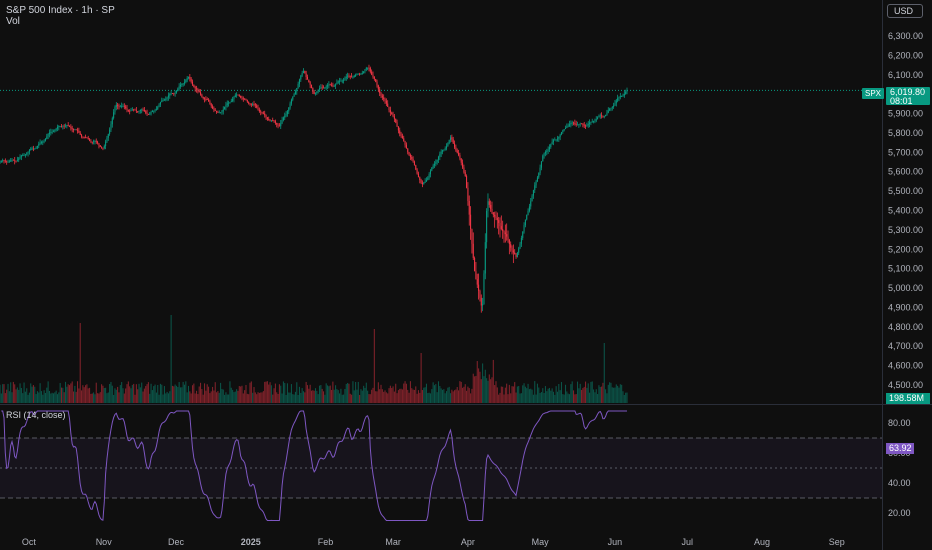 Image resolution: width=932 pixels, height=550 pixels. Describe the element at coordinates (905, 327) in the screenshot. I see `price-tick-label: 4,800.00` at that location.